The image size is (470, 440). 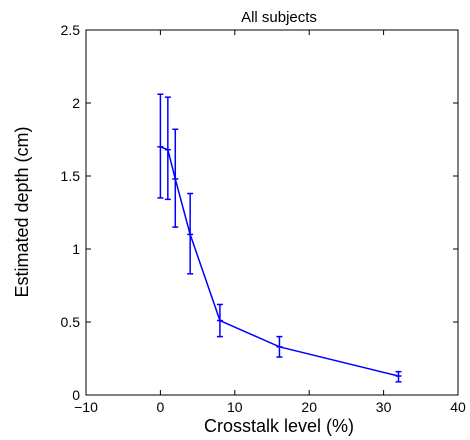 What do you see at coordinates (71, 30) in the screenshot?
I see `y-tick-label: 2.5` at bounding box center [71, 30].